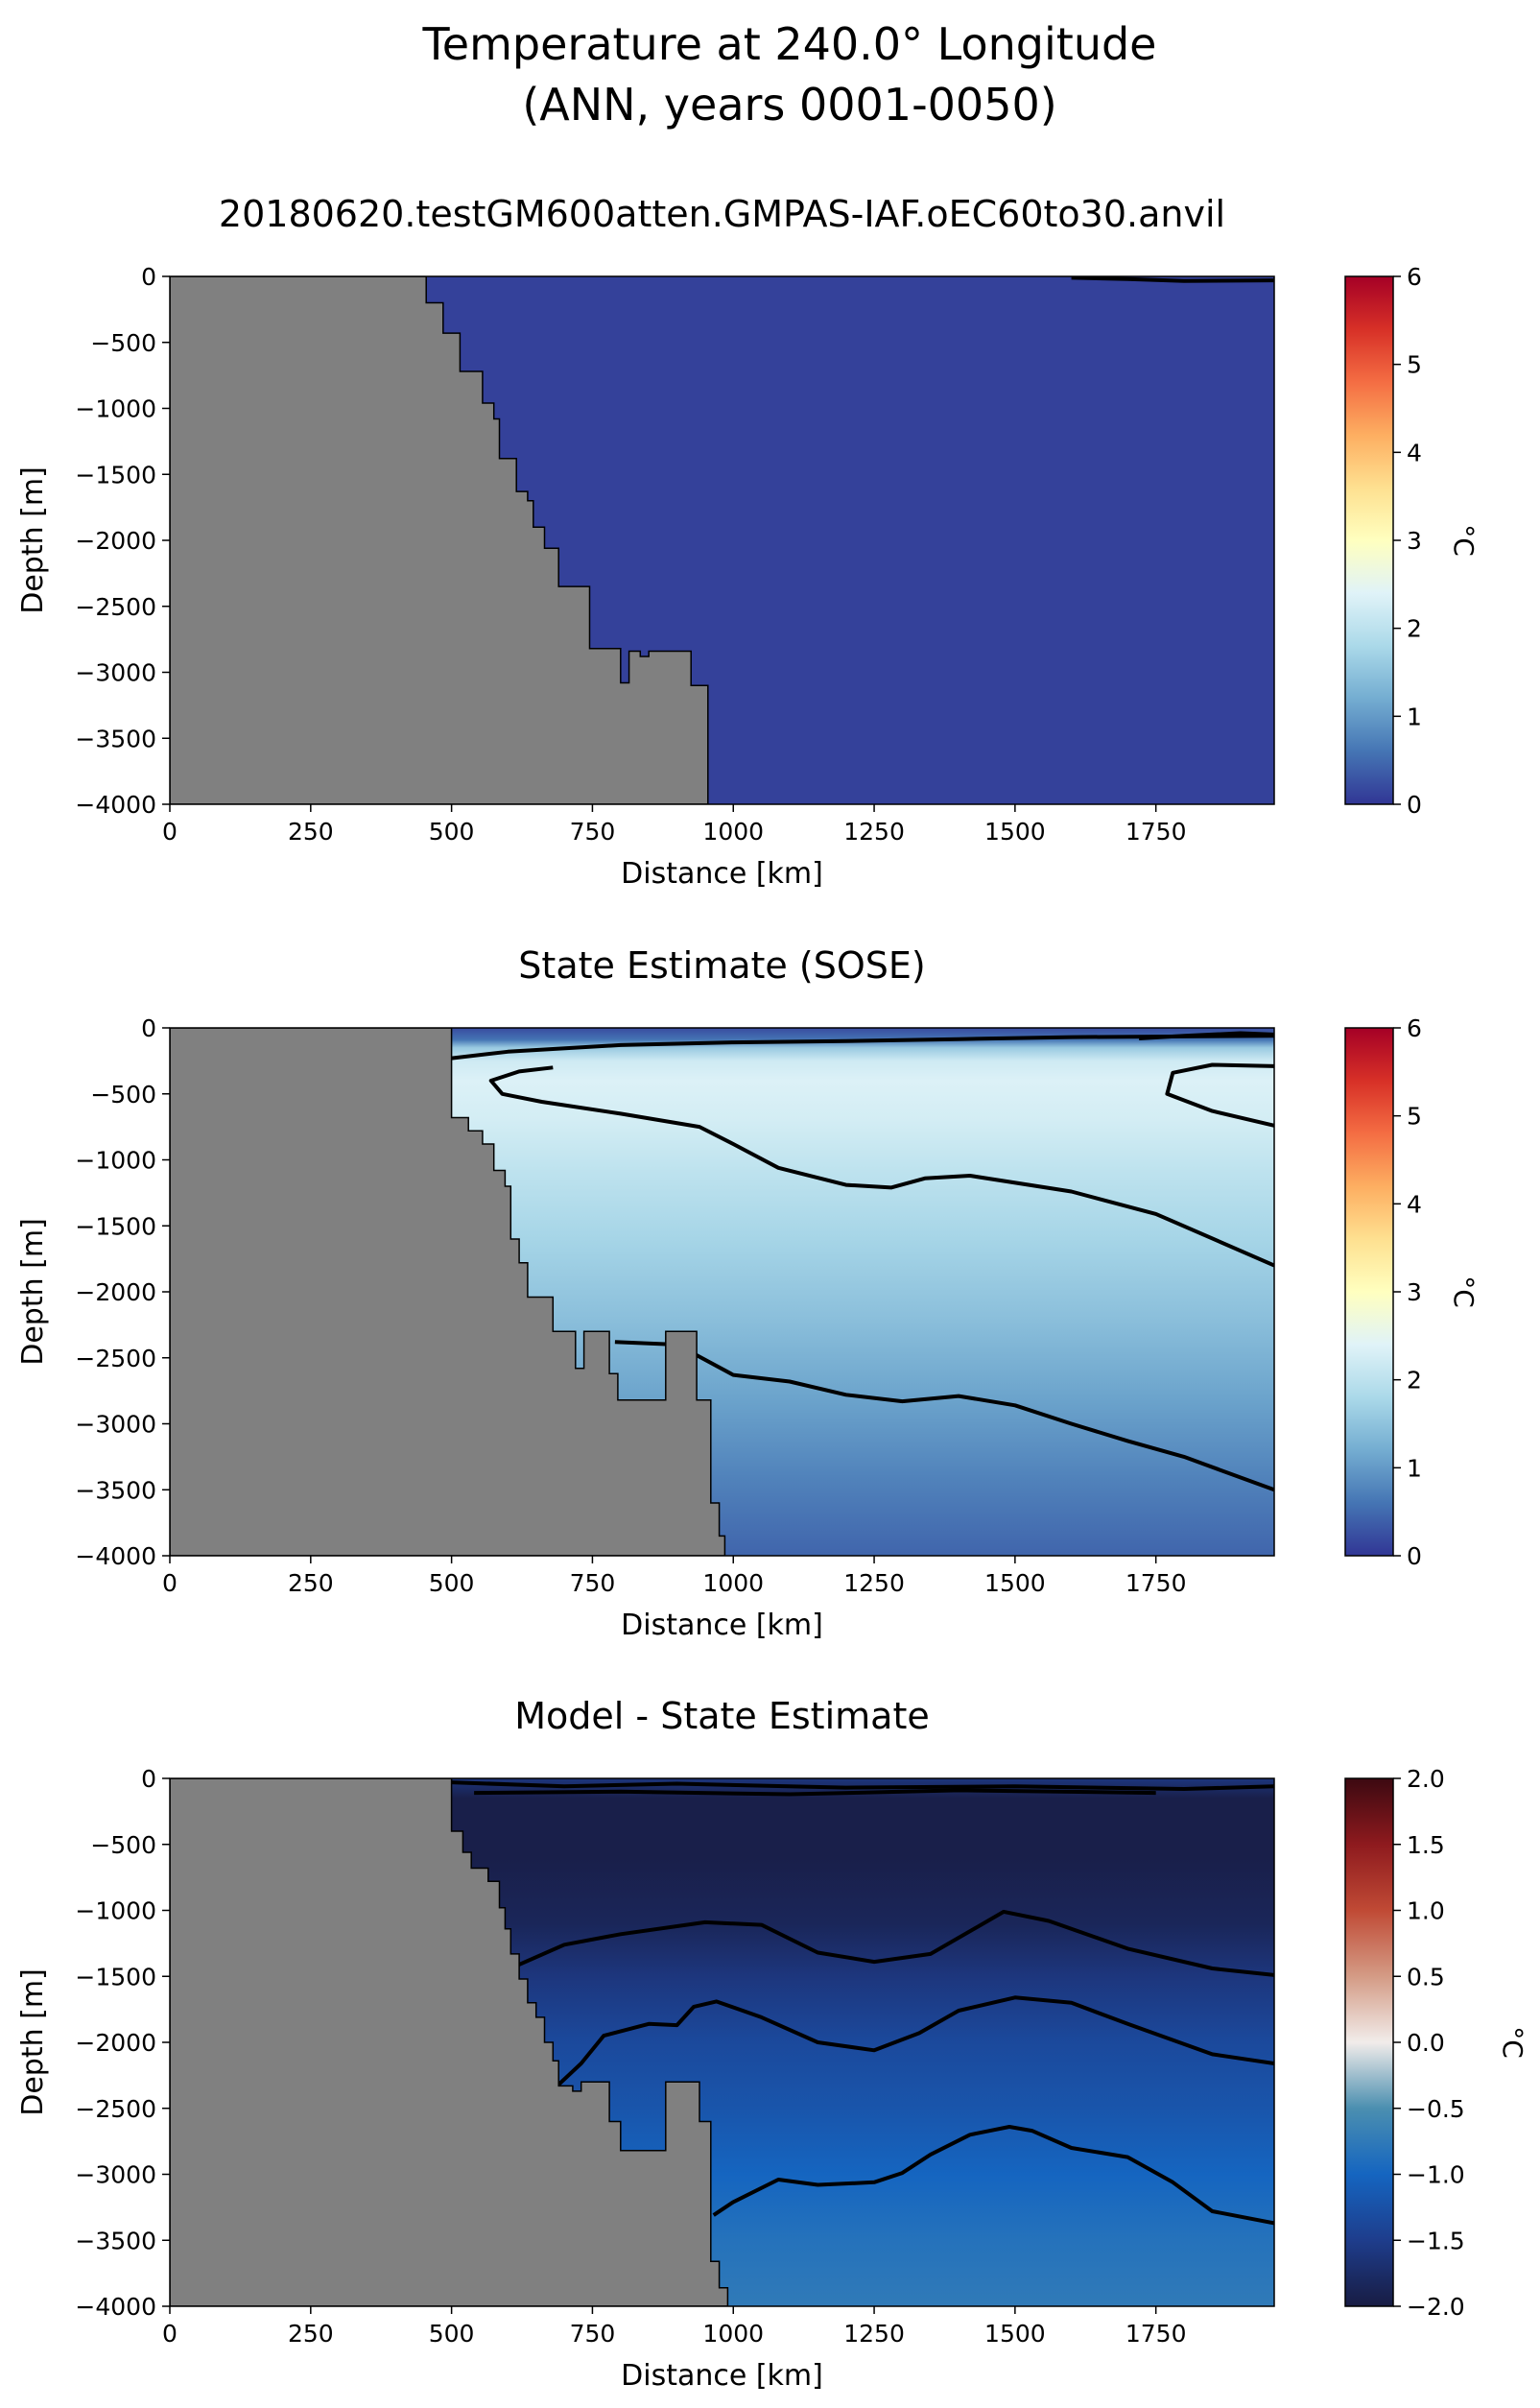  I want to click on colorbar-tick-label: −1.5, so click(1436, 2240).